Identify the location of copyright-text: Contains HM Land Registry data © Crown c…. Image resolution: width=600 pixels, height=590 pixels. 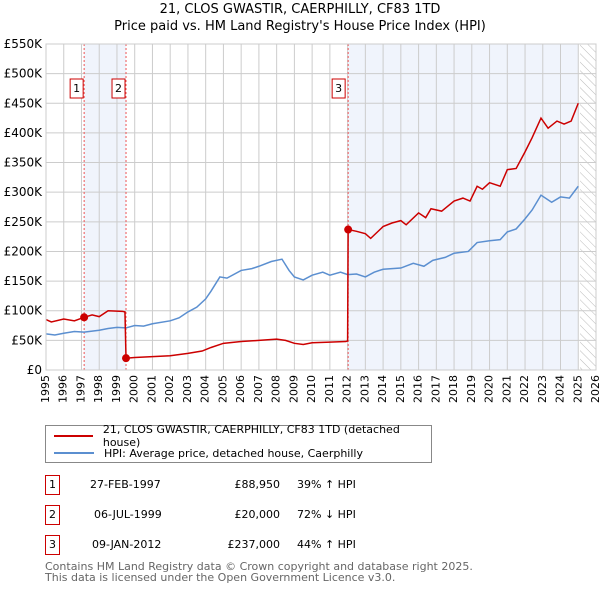
(259, 566).